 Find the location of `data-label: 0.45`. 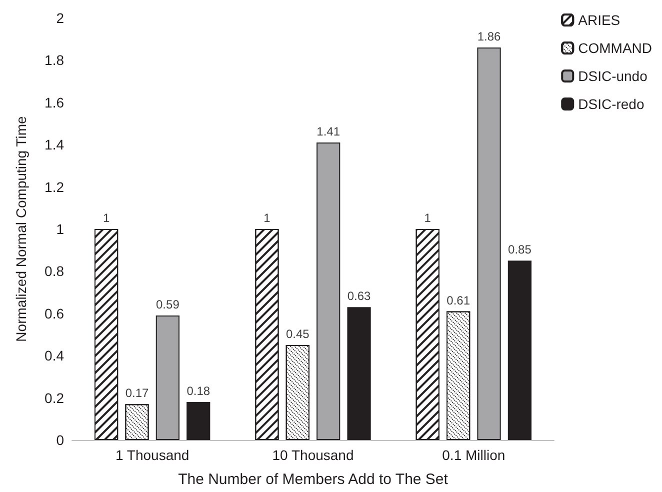

data-label: 0.45 is located at coordinates (298, 334).